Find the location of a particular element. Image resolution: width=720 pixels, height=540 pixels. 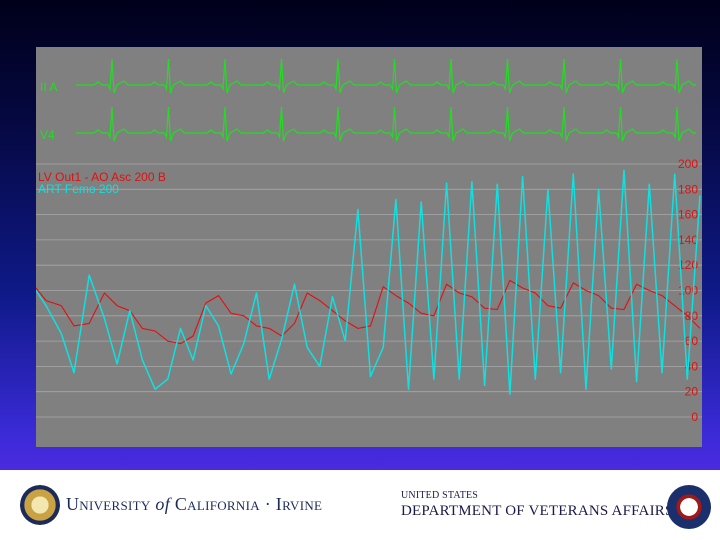

va-seal-icon is located at coordinates (689, 507).